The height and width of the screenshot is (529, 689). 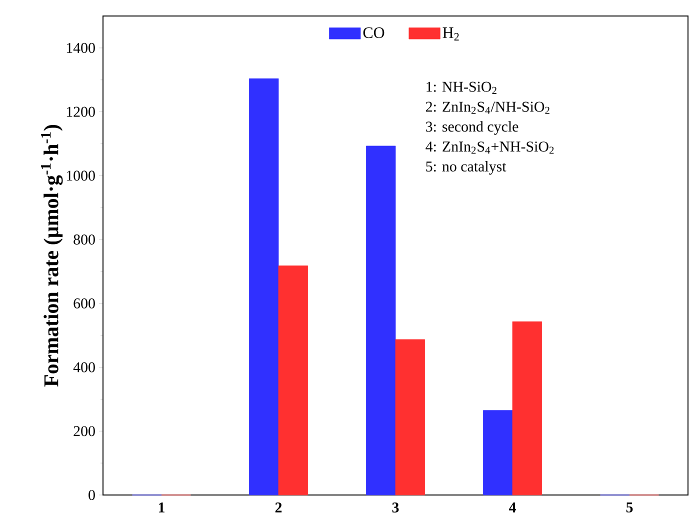 I want to click on y-tick-label: 1200, so click(x=80, y=111).